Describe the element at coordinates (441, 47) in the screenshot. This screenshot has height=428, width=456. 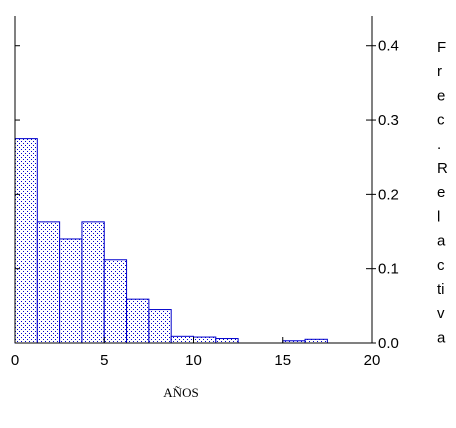
I see `y-axis-label-char: F` at that location.